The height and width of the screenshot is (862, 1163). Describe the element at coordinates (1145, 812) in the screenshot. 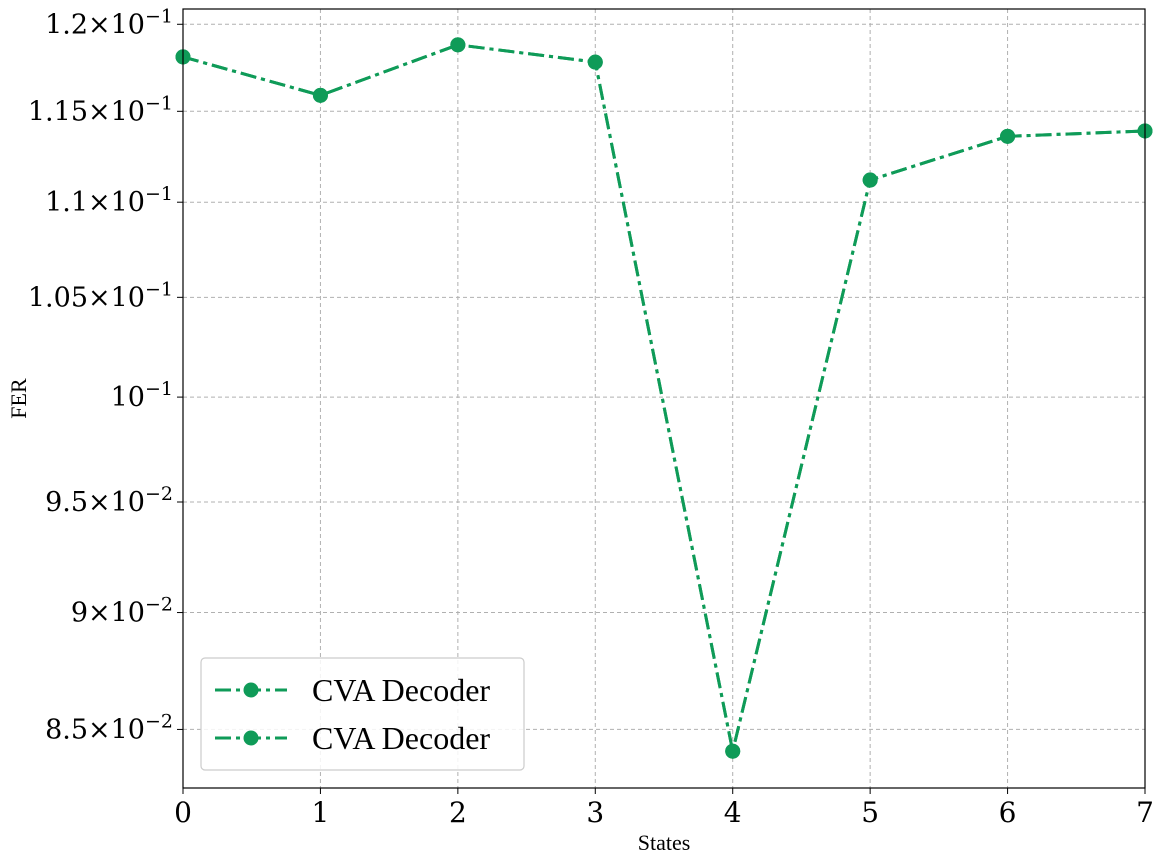

I see `x-tick-label: 7` at that location.